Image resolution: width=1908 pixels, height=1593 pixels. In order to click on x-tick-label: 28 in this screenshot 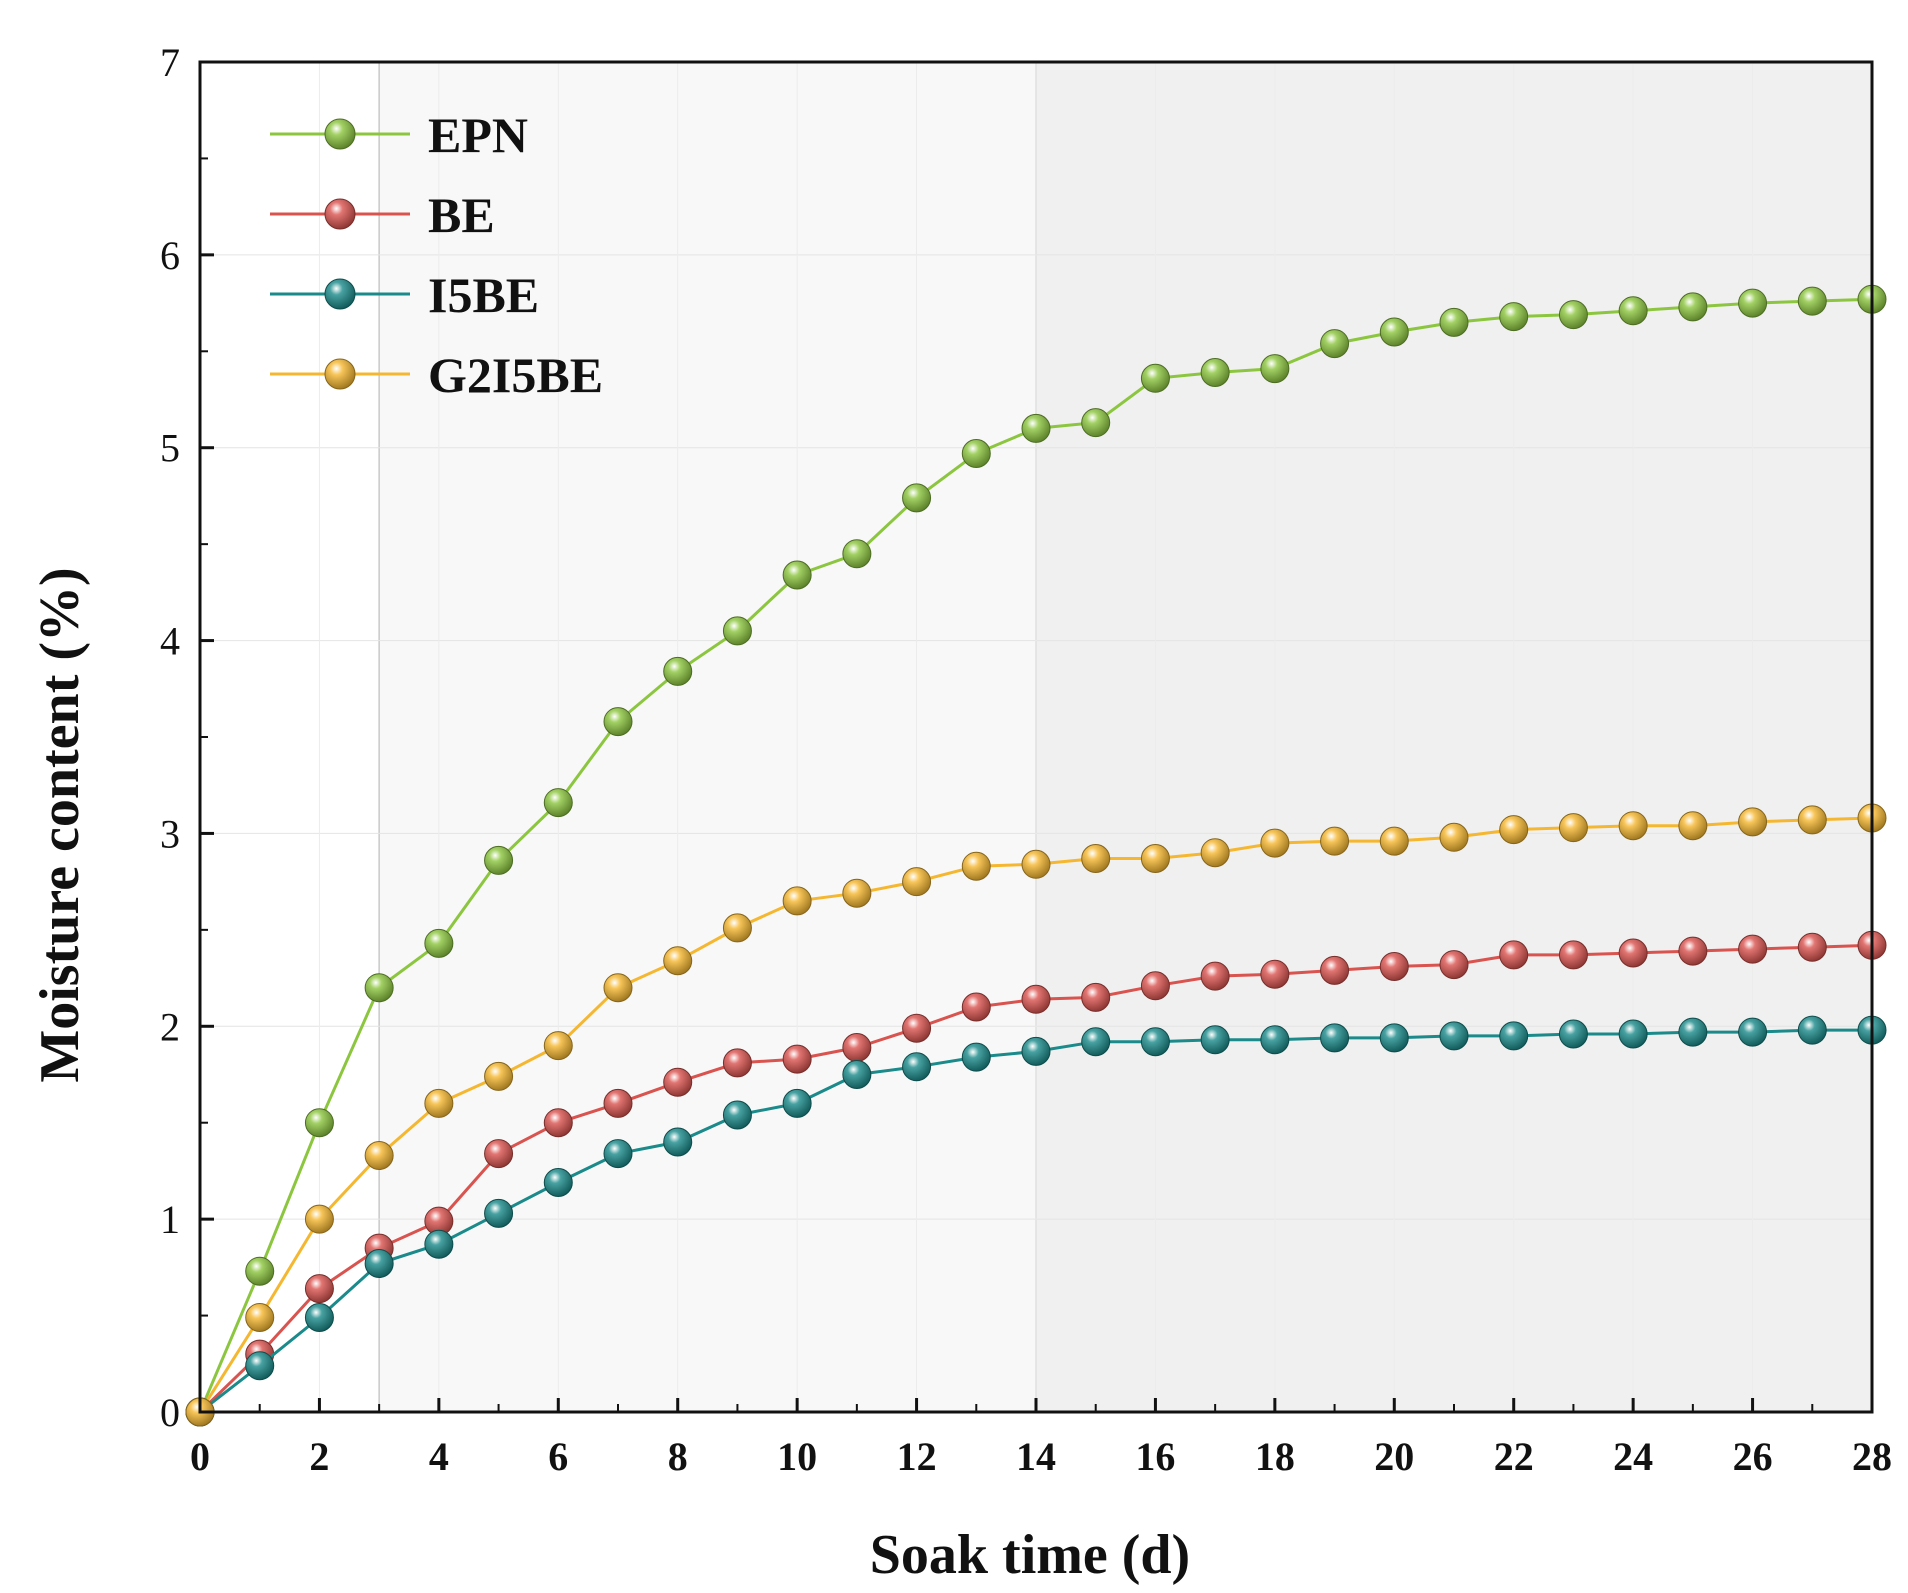, I will do `click(1872, 1456)`.